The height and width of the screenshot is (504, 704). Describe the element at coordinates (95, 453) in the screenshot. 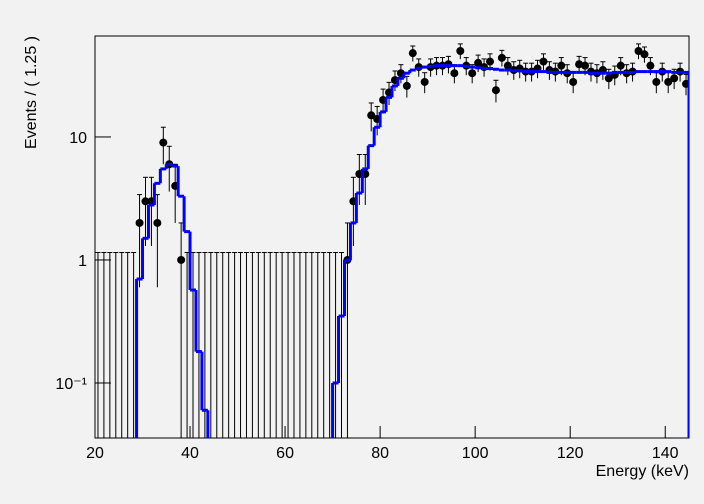

I see `x-tick-label: 20` at that location.